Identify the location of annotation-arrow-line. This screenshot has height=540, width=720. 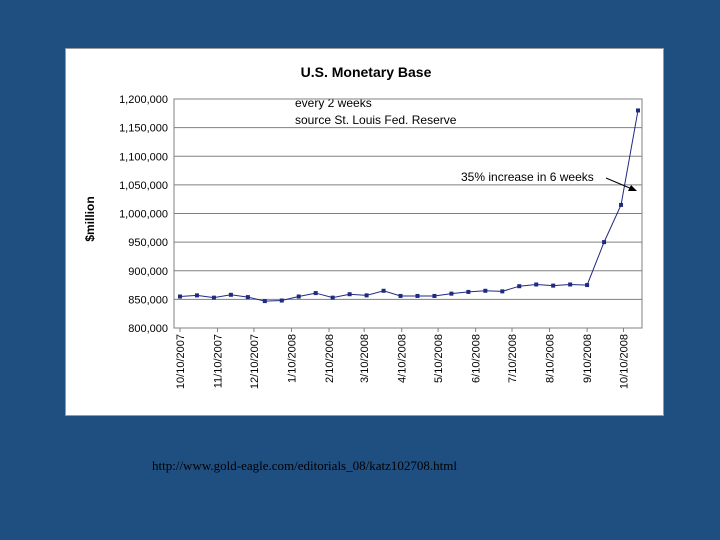
(619, 183).